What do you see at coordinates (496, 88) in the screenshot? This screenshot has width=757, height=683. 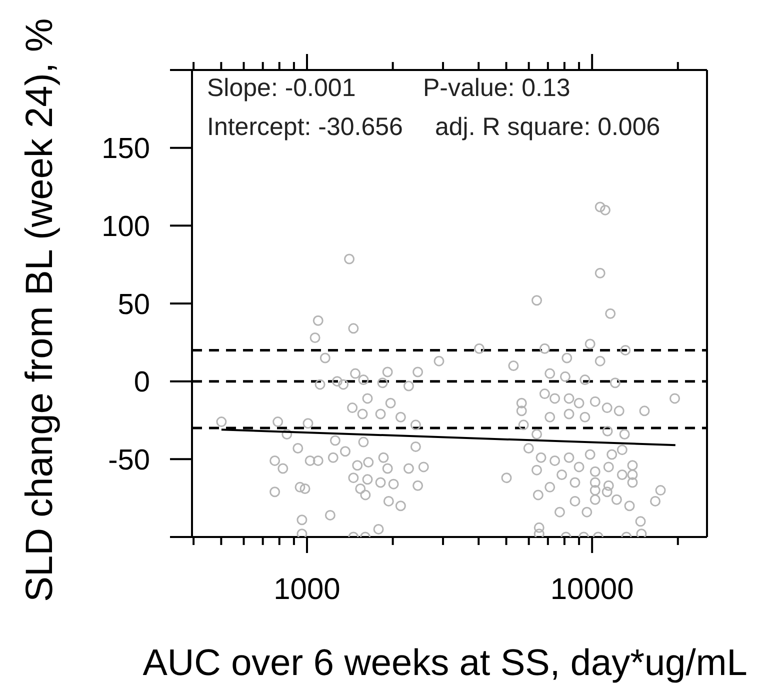 I see `annotation: P-value: 0.13` at bounding box center [496, 88].